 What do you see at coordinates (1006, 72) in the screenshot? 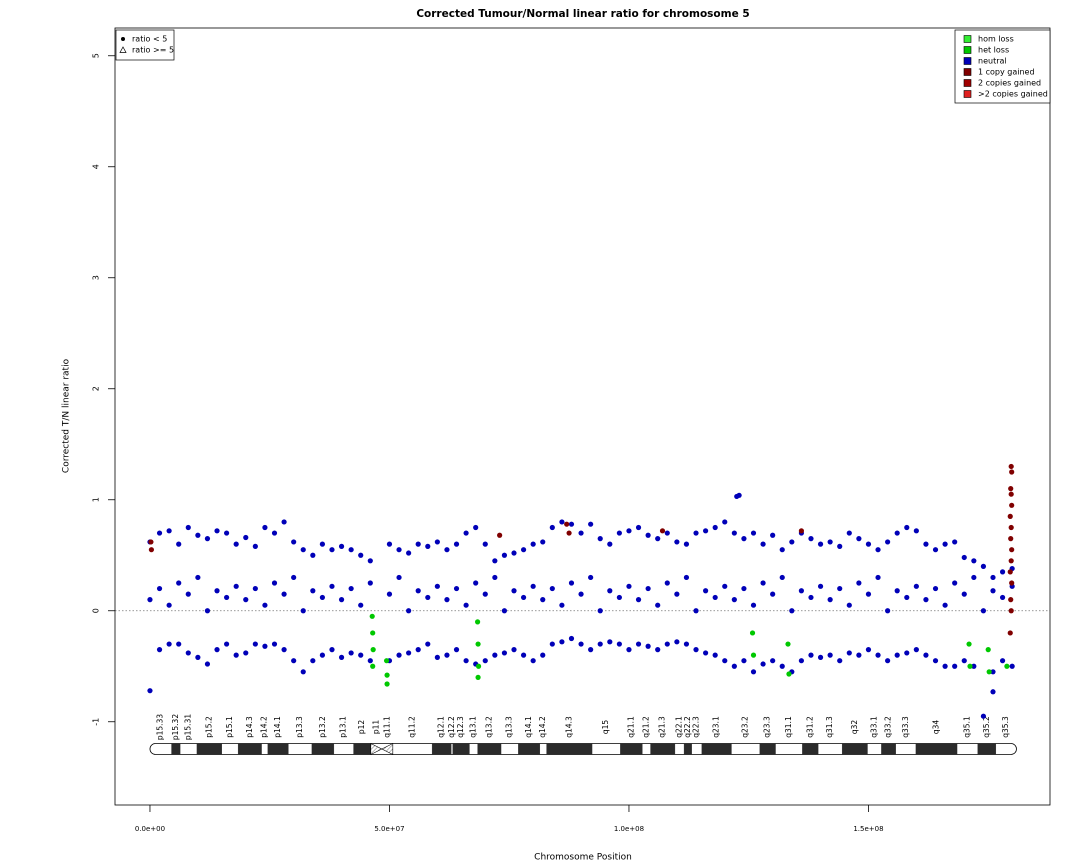
I see `legend-label: 1 copy gained` at bounding box center [1006, 72].